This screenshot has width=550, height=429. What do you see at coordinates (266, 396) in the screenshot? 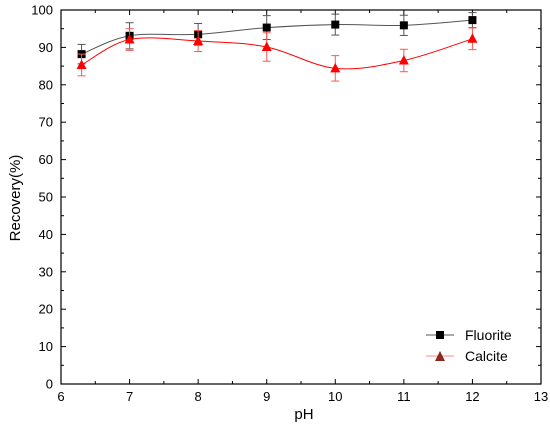
I see `x-tick-label: 9` at bounding box center [266, 396].